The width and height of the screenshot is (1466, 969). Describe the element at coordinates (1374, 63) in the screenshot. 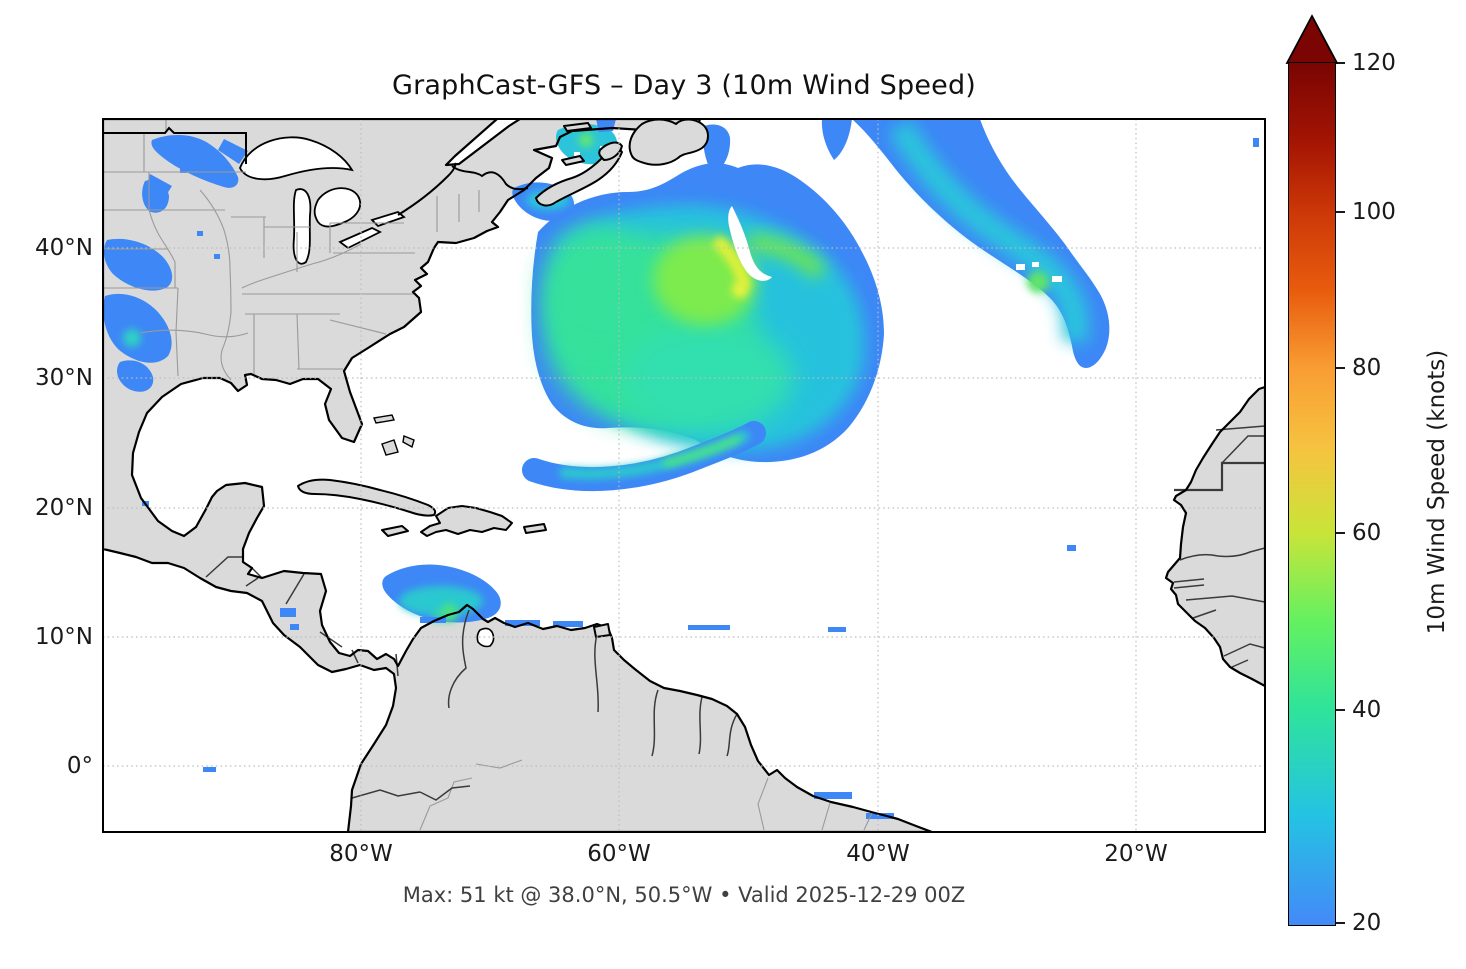

I see `colorbar-tick-120: 120` at that location.